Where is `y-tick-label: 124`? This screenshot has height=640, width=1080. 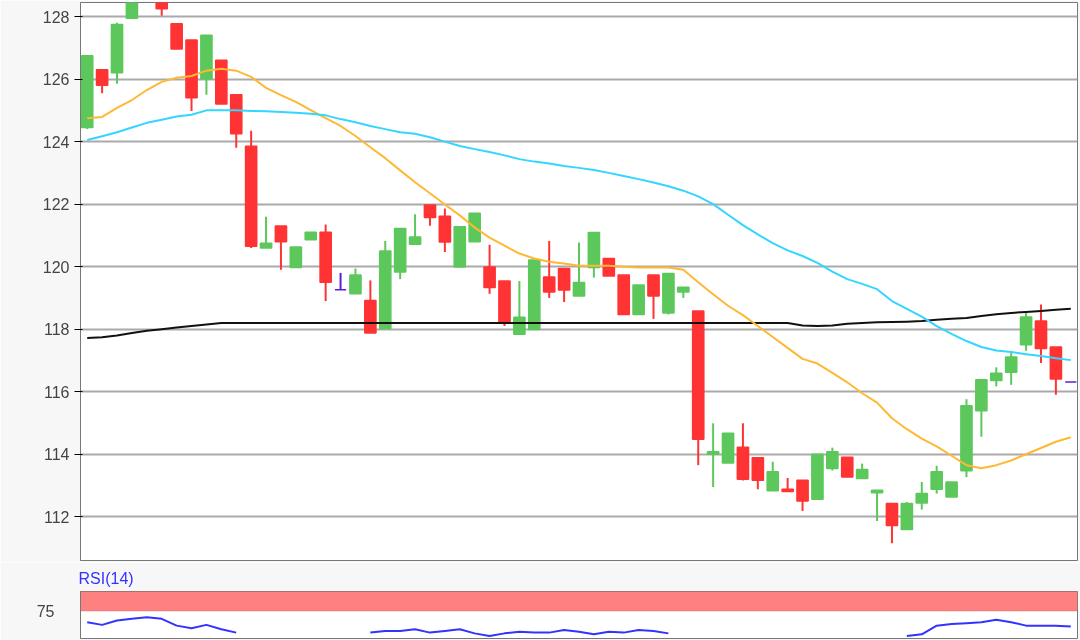
y-tick-label: 124 is located at coordinates (56, 142).